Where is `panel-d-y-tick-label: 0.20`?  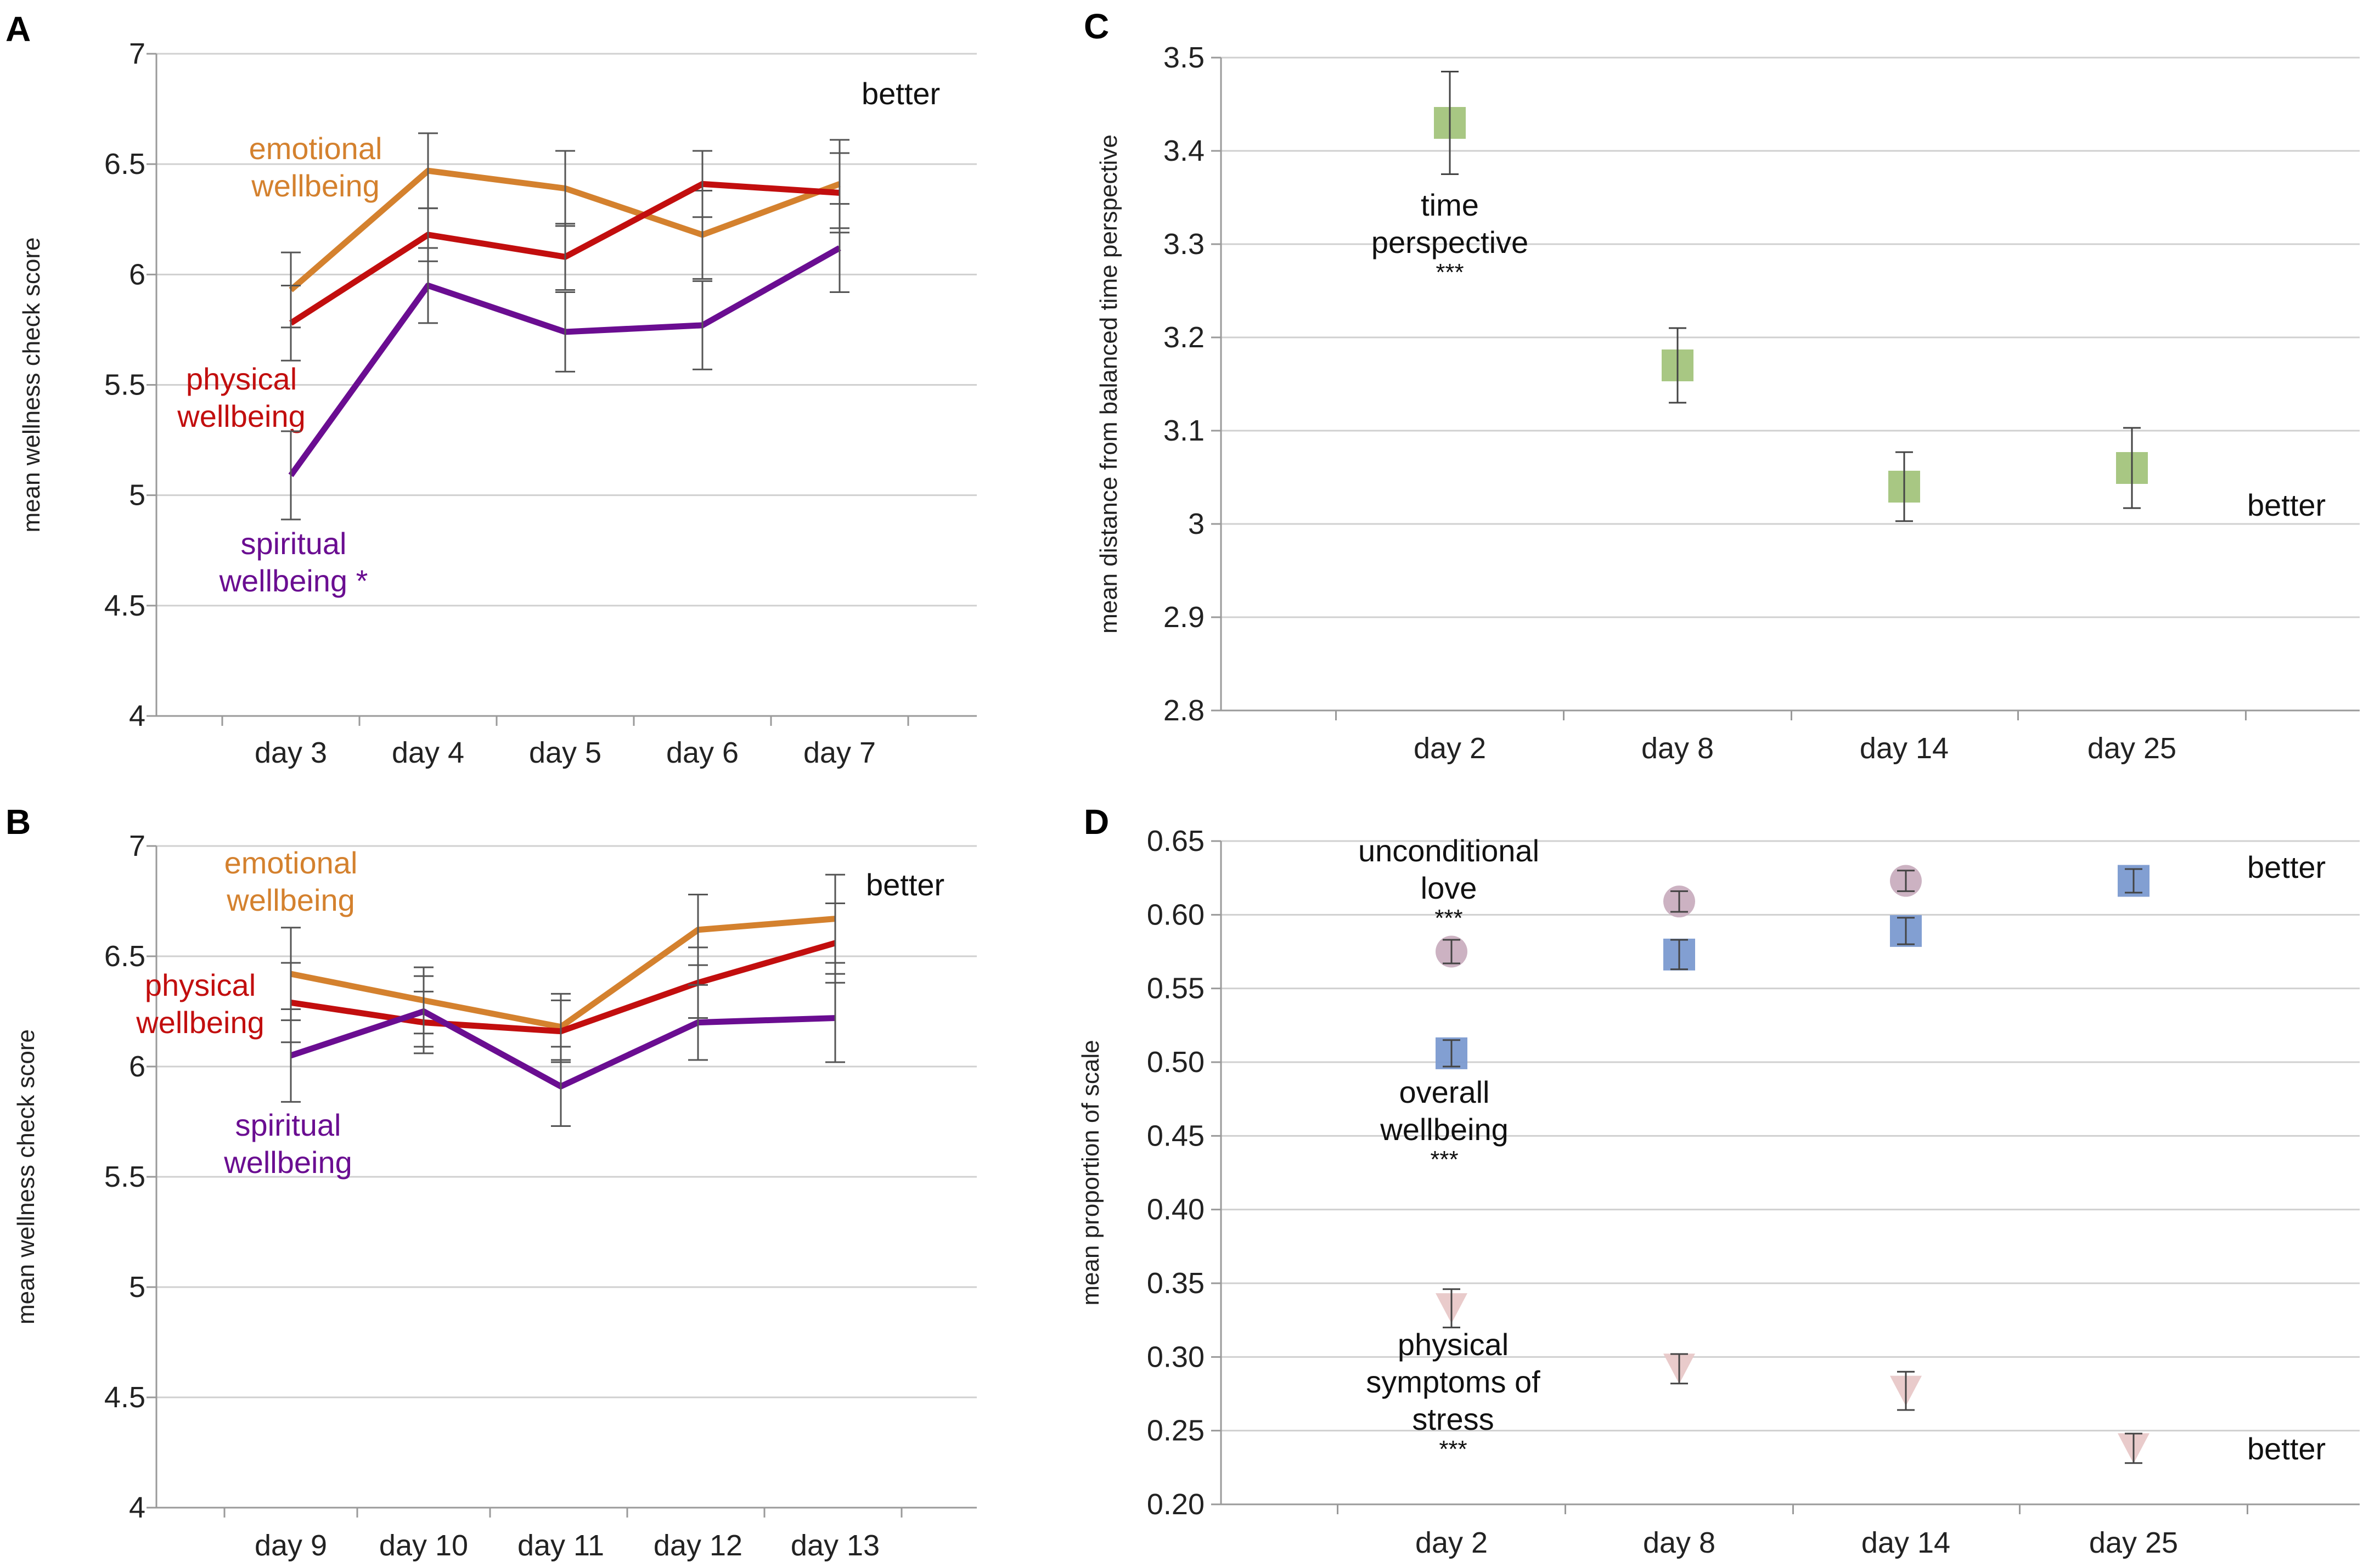 panel-d-y-tick-label: 0.20 is located at coordinates (1176, 1504).